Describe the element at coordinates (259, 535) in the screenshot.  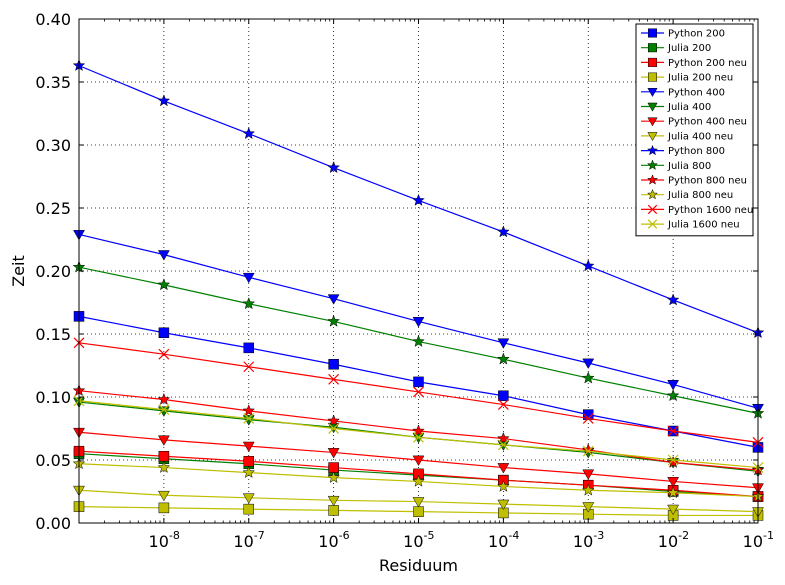
I see `x-tick-exponent: -7` at that location.